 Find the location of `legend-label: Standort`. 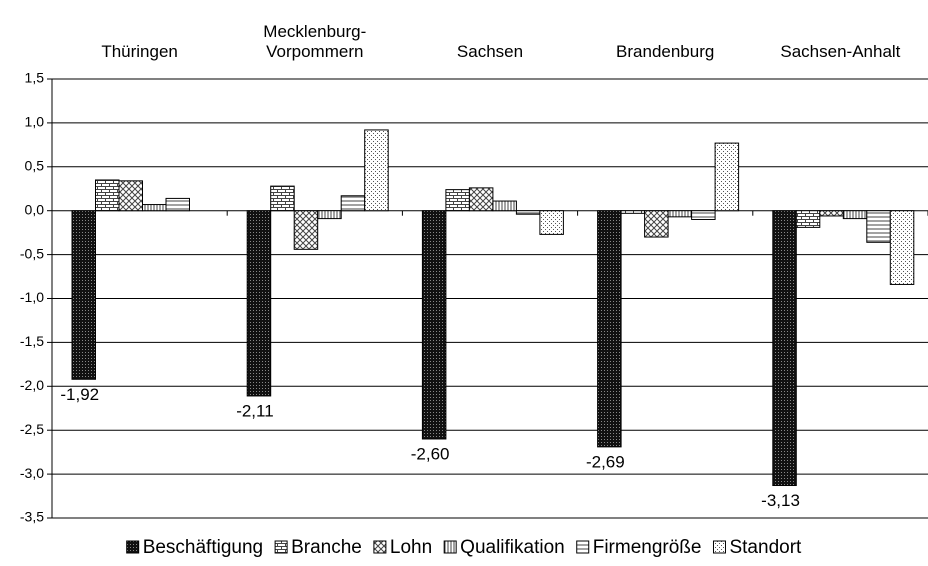

legend-label: Standort is located at coordinates (765, 547).